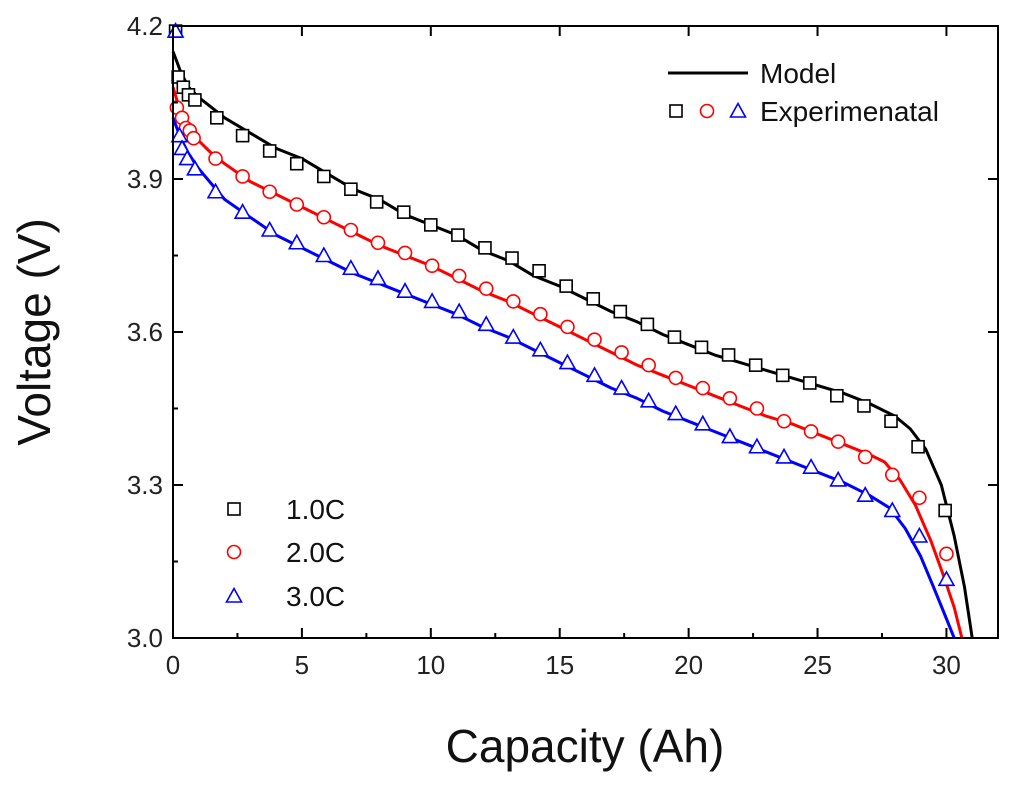 The height and width of the screenshot is (786, 1024). I want to click on legend-rate-marker-2.0C, so click(234, 552).